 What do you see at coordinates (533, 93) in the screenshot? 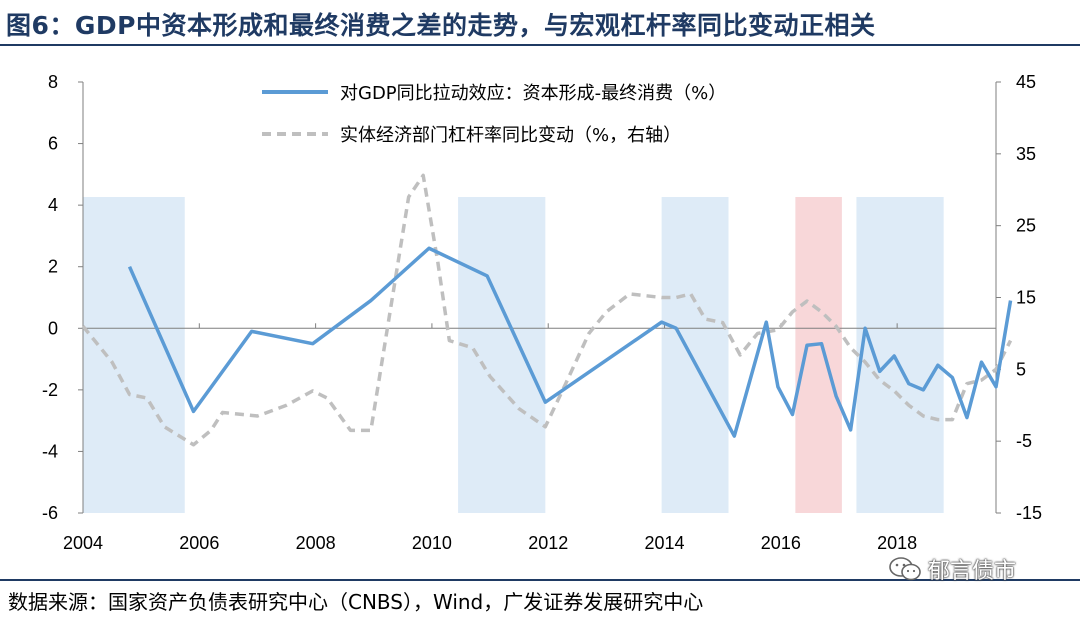
I see `legend-label-series1: 对GDP同比拉动效应：资本形成-最终消费（%）` at bounding box center [533, 93].